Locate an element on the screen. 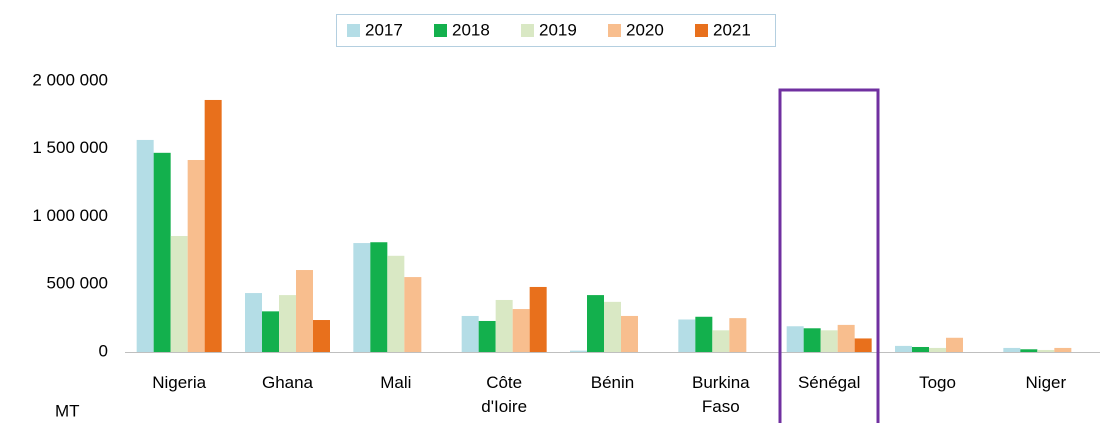 The image size is (1112, 423). x-tick-label: Côte d'Ioire is located at coordinates (504, 394).